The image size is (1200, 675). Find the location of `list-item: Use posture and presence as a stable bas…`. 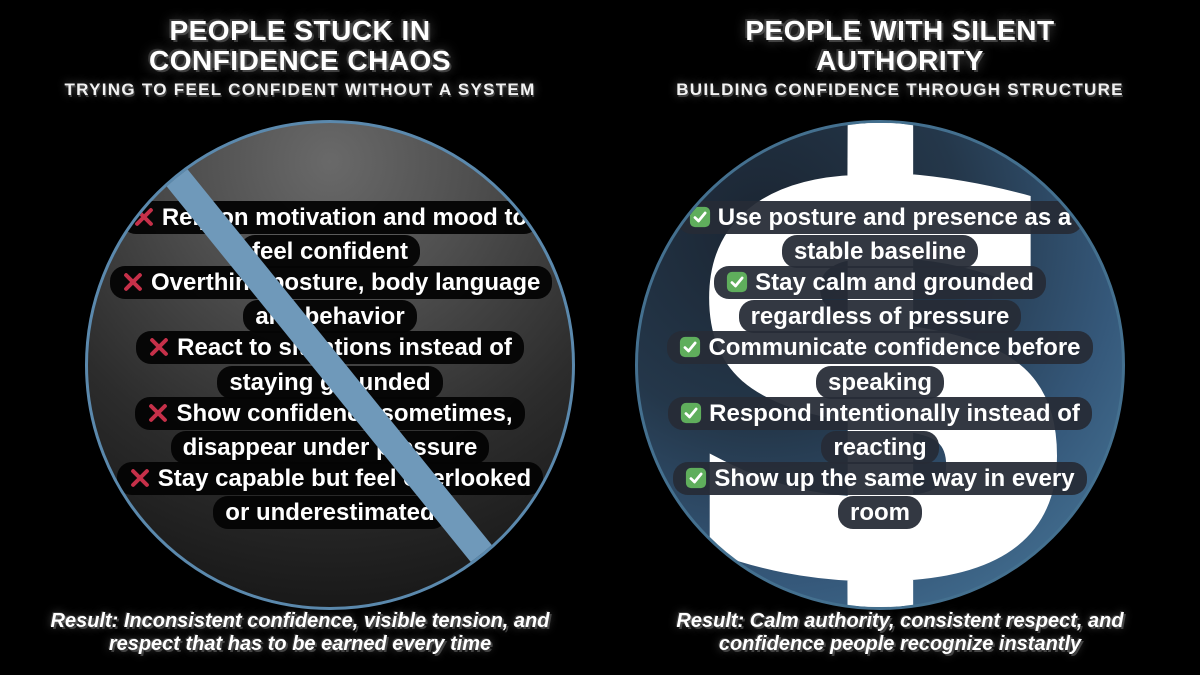

list-item: Use posture and presence as a stable bas… is located at coordinates (880, 234).